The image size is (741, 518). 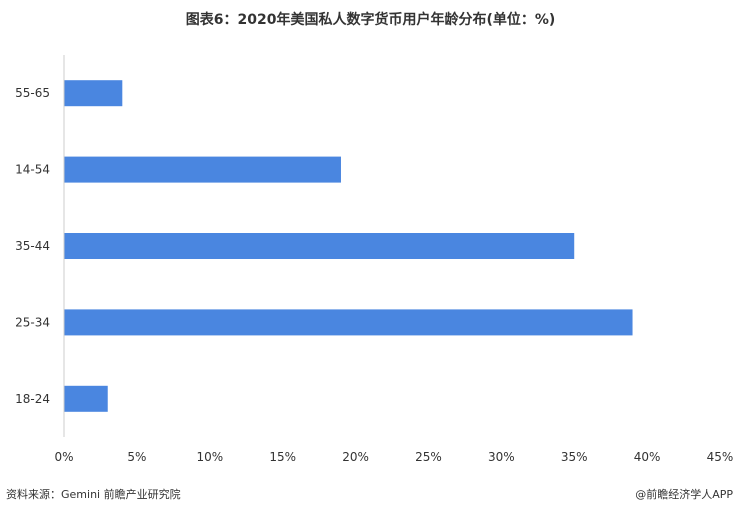 I want to click on x-tick-label: 0%, so click(x=63, y=457).